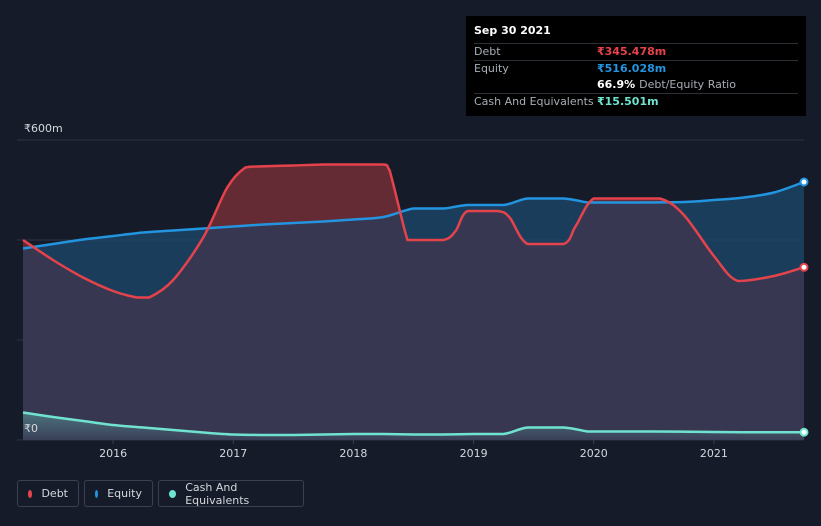 The image size is (821, 526). What do you see at coordinates (31, 428) in the screenshot?
I see `y-axis-label-zero: ₹0` at bounding box center [31, 428].